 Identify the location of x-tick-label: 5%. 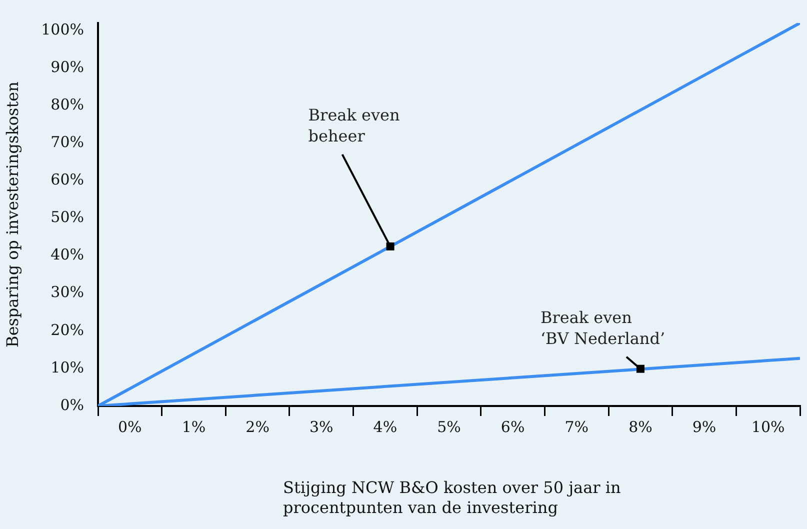
(449, 427).